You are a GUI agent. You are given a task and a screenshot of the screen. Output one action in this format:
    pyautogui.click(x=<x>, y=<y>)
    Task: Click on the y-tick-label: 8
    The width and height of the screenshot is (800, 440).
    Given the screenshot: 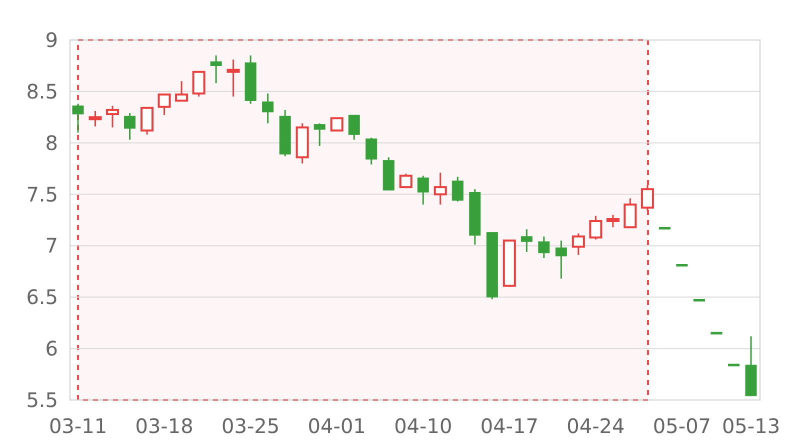 What is the action you would take?
    pyautogui.click(x=51, y=142)
    